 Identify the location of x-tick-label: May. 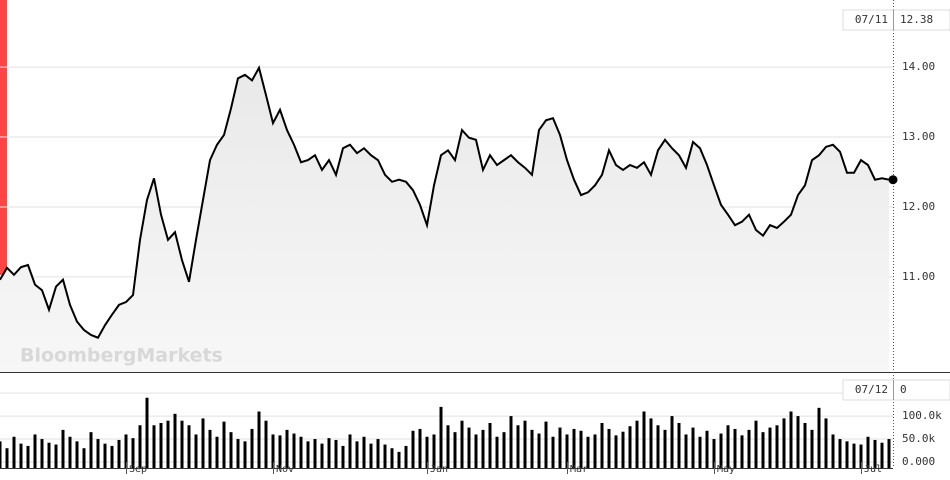
(726, 469).